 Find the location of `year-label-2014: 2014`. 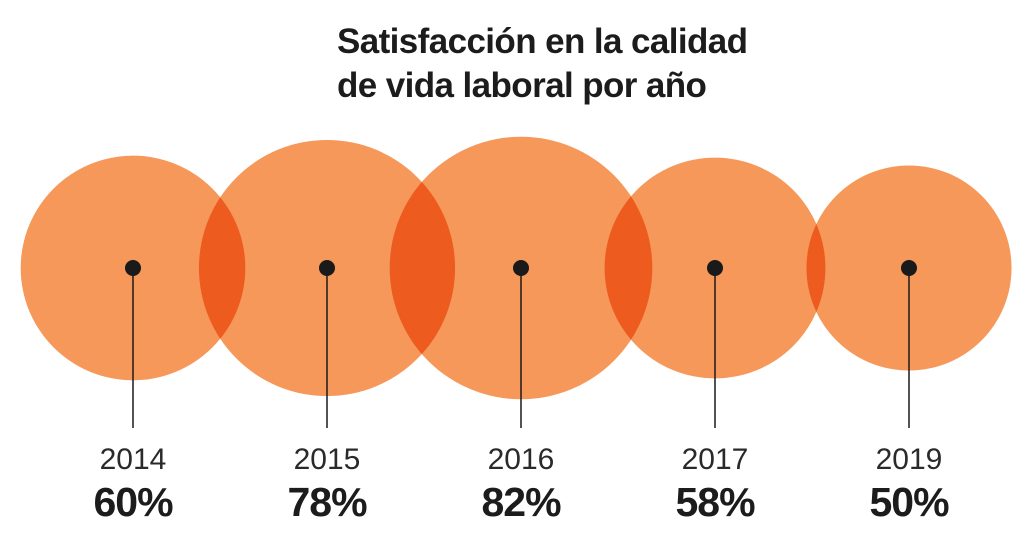

year-label-2014: 2014 is located at coordinates (133, 459).